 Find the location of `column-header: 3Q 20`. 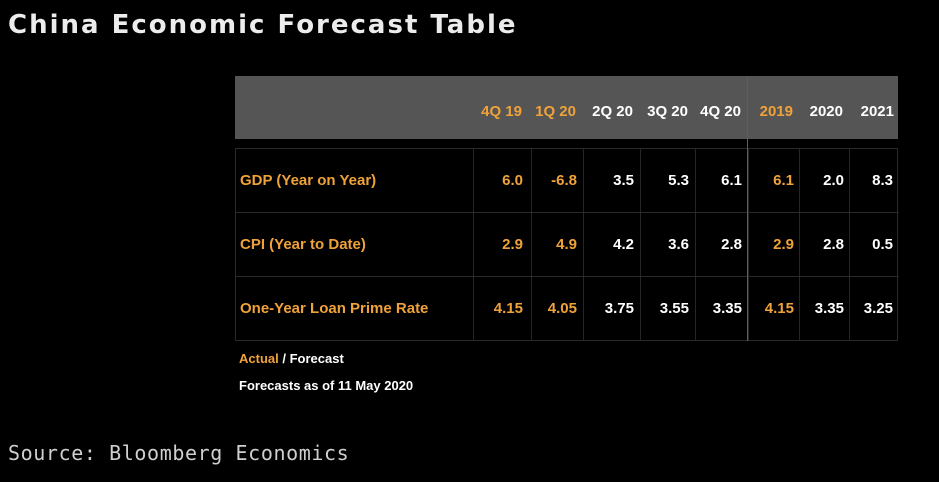

column-header: 3Q 20 is located at coordinates (667, 111).